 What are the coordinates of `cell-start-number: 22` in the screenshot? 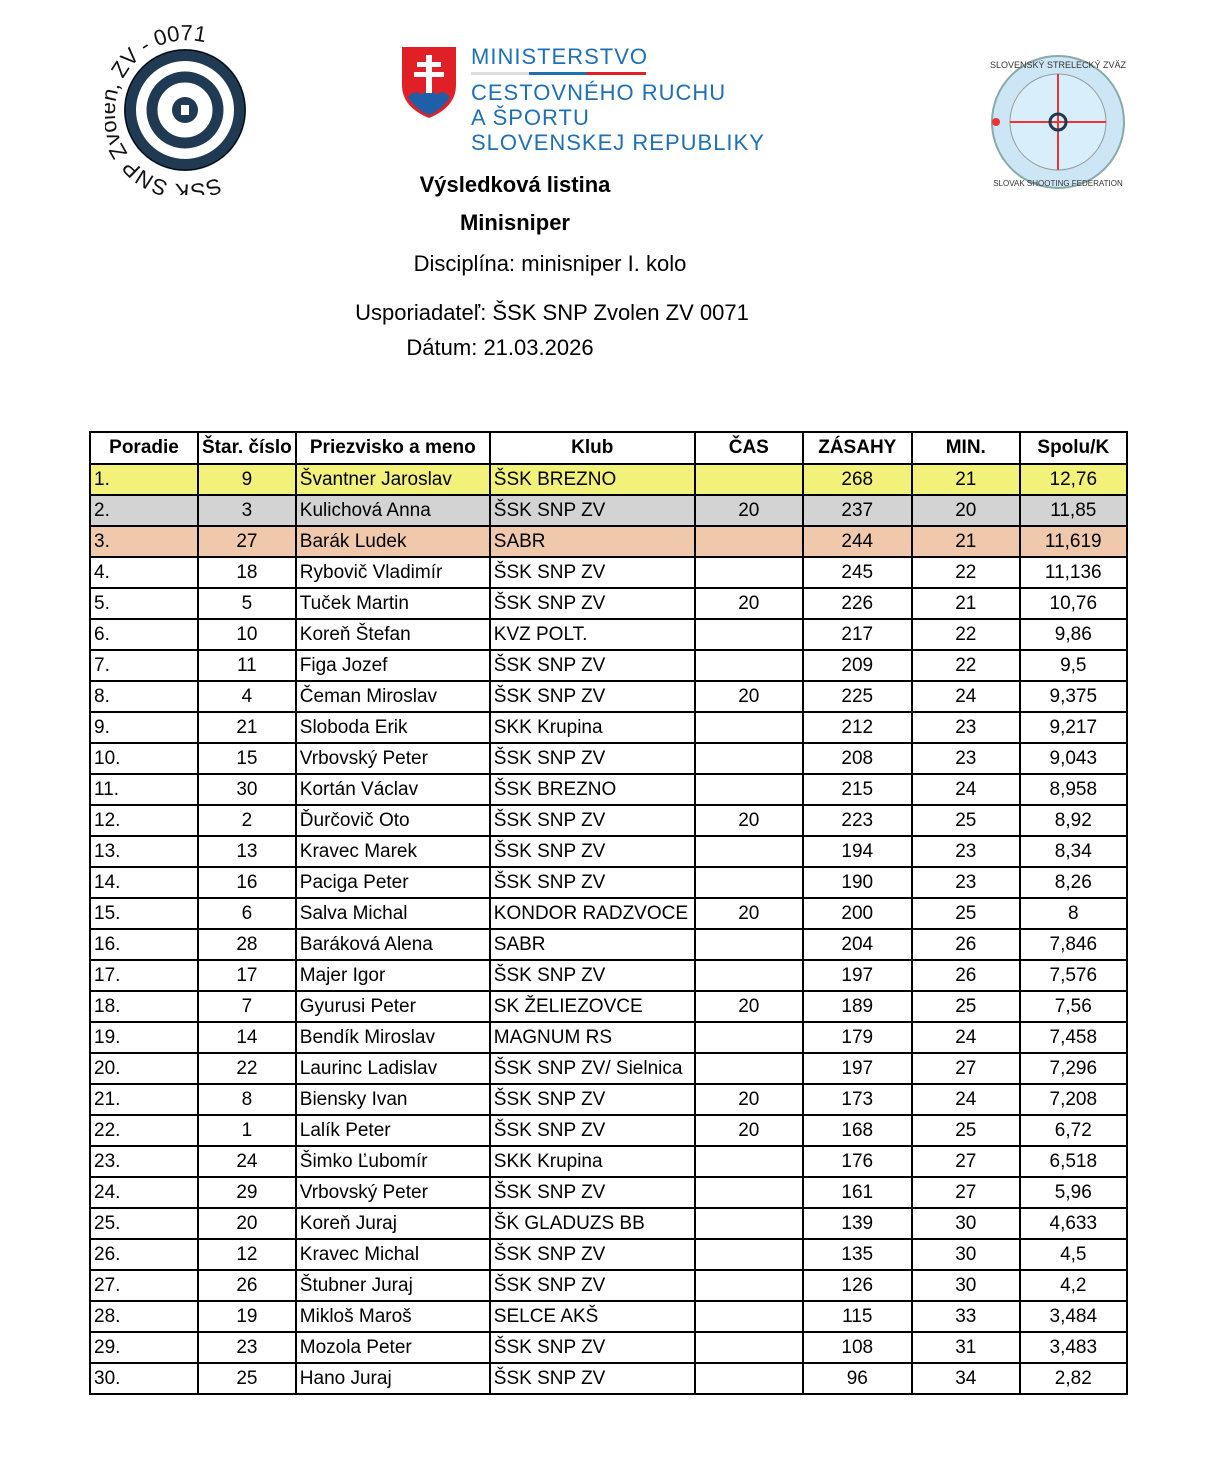 It's located at (247, 1068).